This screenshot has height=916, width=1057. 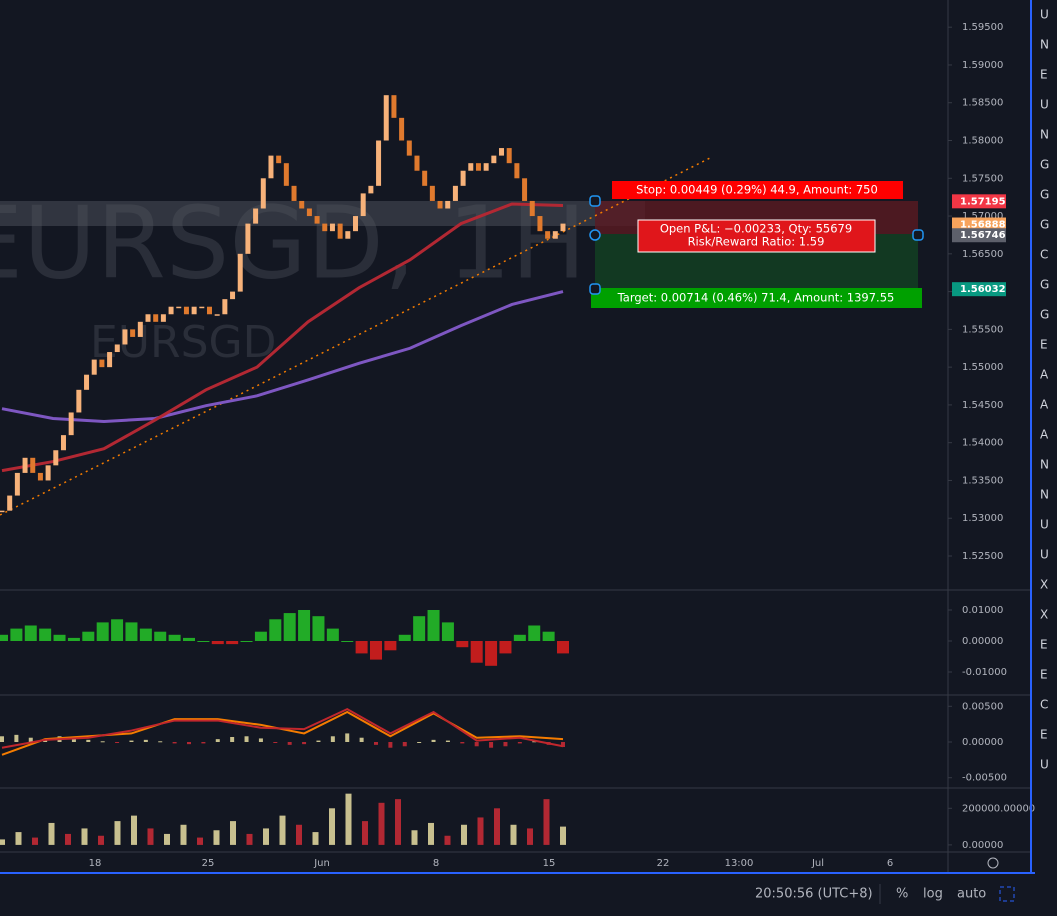 What do you see at coordinates (757, 190) in the screenshot?
I see `stop-label: Stop: 0.00449 (0.29%) 44.9, Amount: 750` at bounding box center [757, 190].